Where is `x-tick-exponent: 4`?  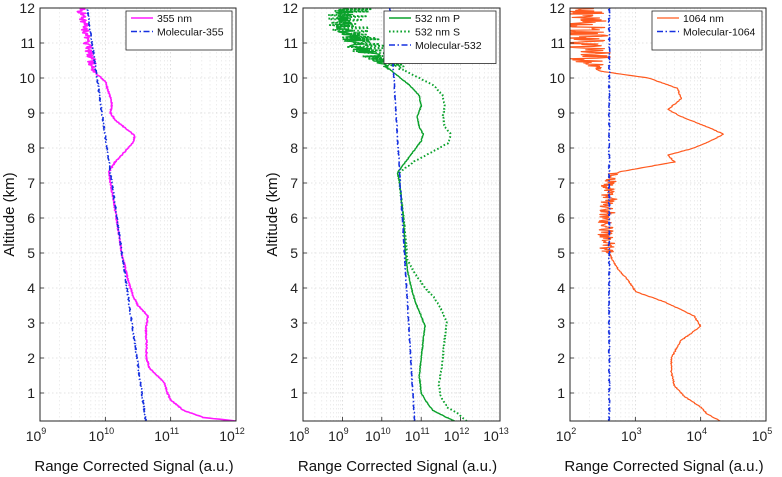 x-tick-exponent: 4 is located at coordinates (704, 431).